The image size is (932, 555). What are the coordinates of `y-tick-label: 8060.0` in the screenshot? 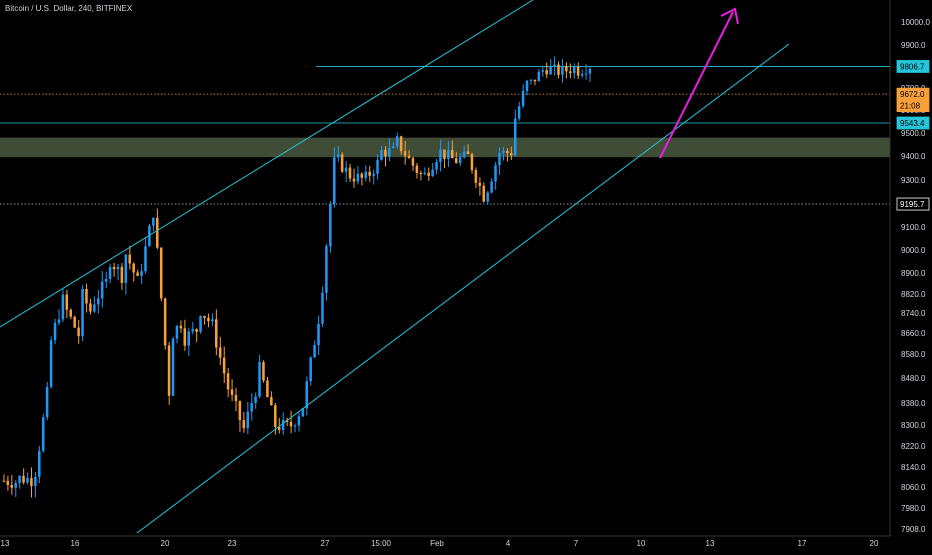 It's located at (913, 487).